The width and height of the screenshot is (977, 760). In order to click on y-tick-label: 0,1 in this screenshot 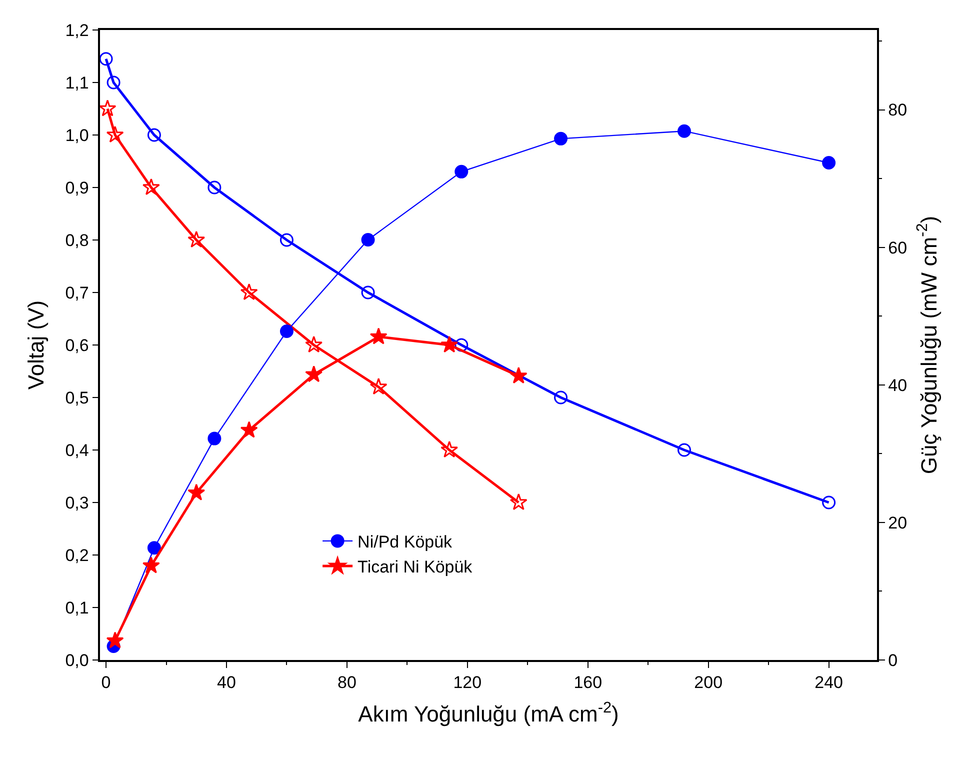, I will do `click(77, 608)`.